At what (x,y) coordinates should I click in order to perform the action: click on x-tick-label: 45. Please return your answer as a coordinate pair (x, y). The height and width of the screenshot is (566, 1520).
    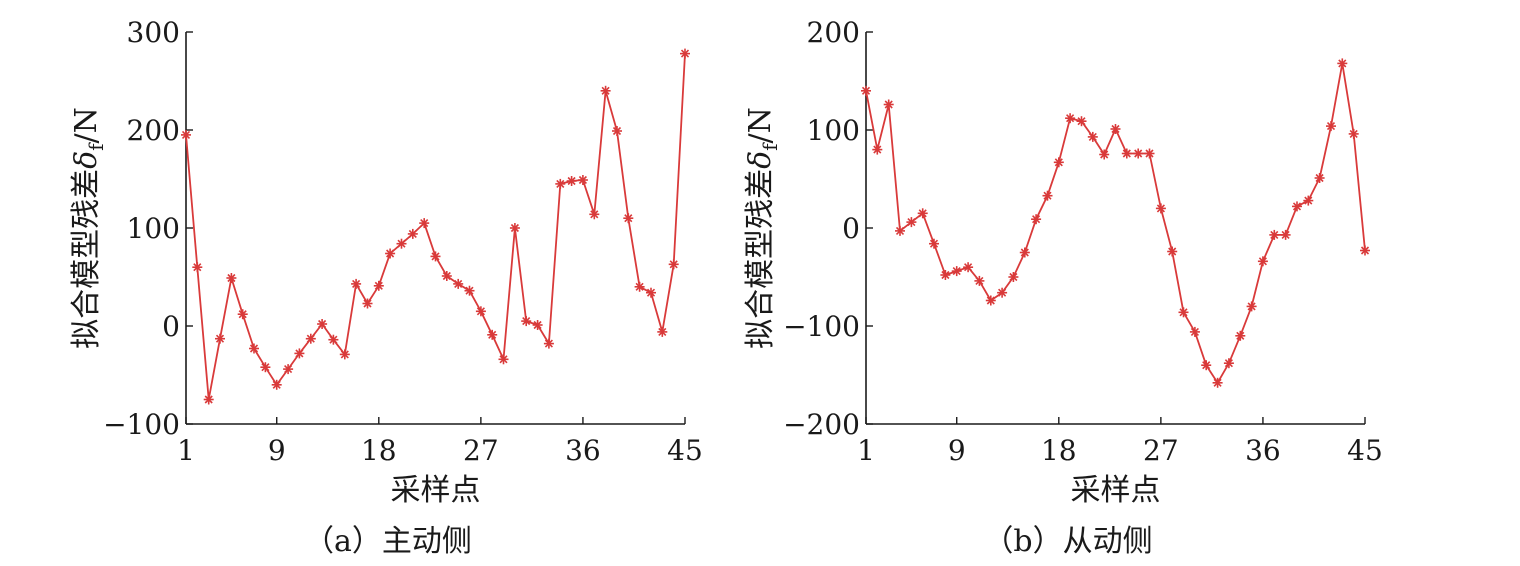
    Looking at the image, I should click on (1365, 450).